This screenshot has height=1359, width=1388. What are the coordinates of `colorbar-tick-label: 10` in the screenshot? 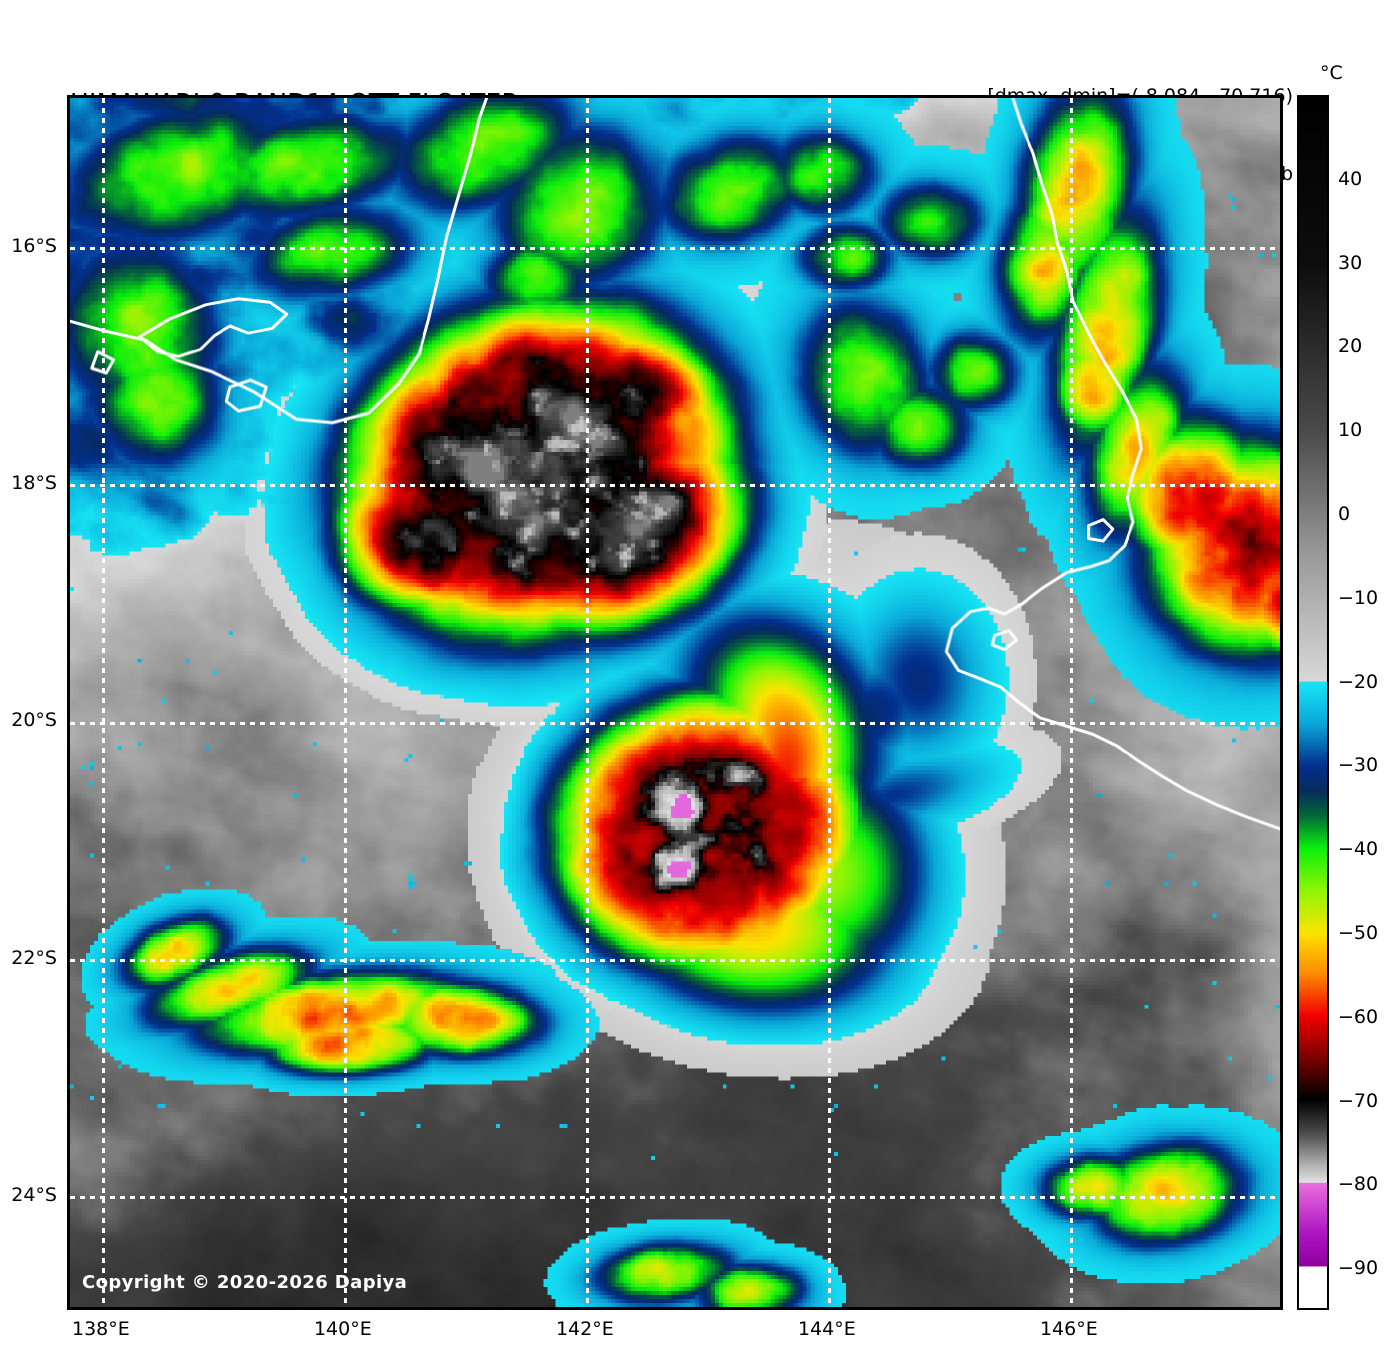 It's located at (1350, 430).